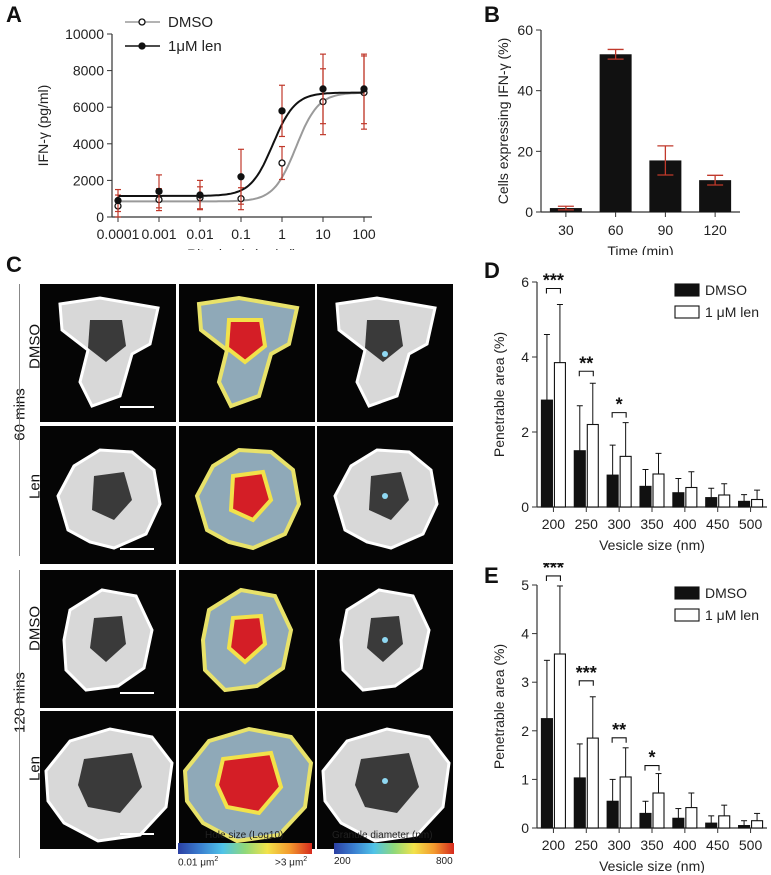  Describe the element at coordinates (616, 230) in the screenshot. I see `x-tick-label: 60` at that location.